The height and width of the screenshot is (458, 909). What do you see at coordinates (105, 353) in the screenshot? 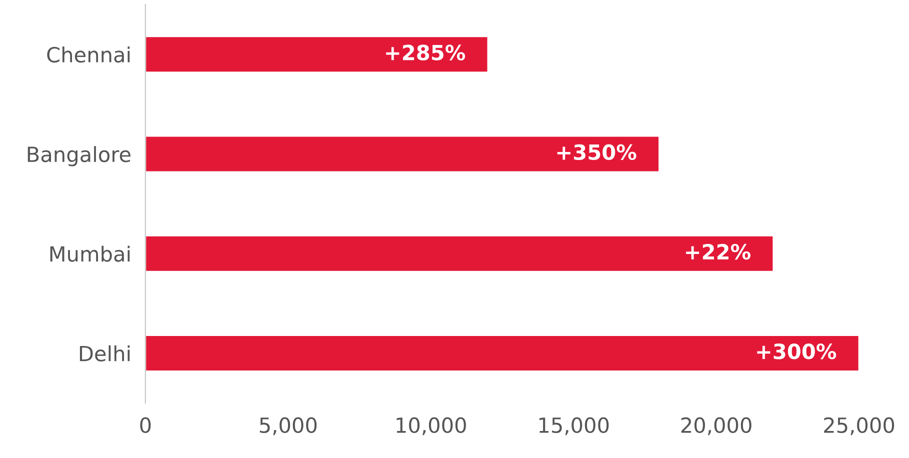
I see `y-tick-label: Delhi` at bounding box center [105, 353].